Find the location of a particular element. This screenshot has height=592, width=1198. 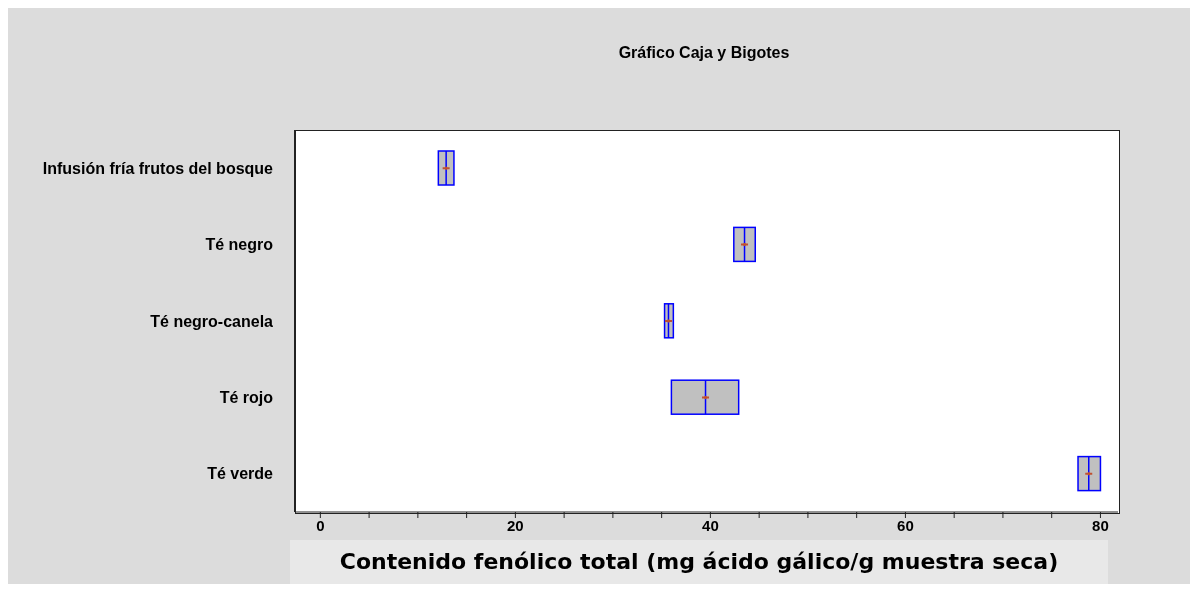

x-tick-label: 20 is located at coordinates (515, 525).